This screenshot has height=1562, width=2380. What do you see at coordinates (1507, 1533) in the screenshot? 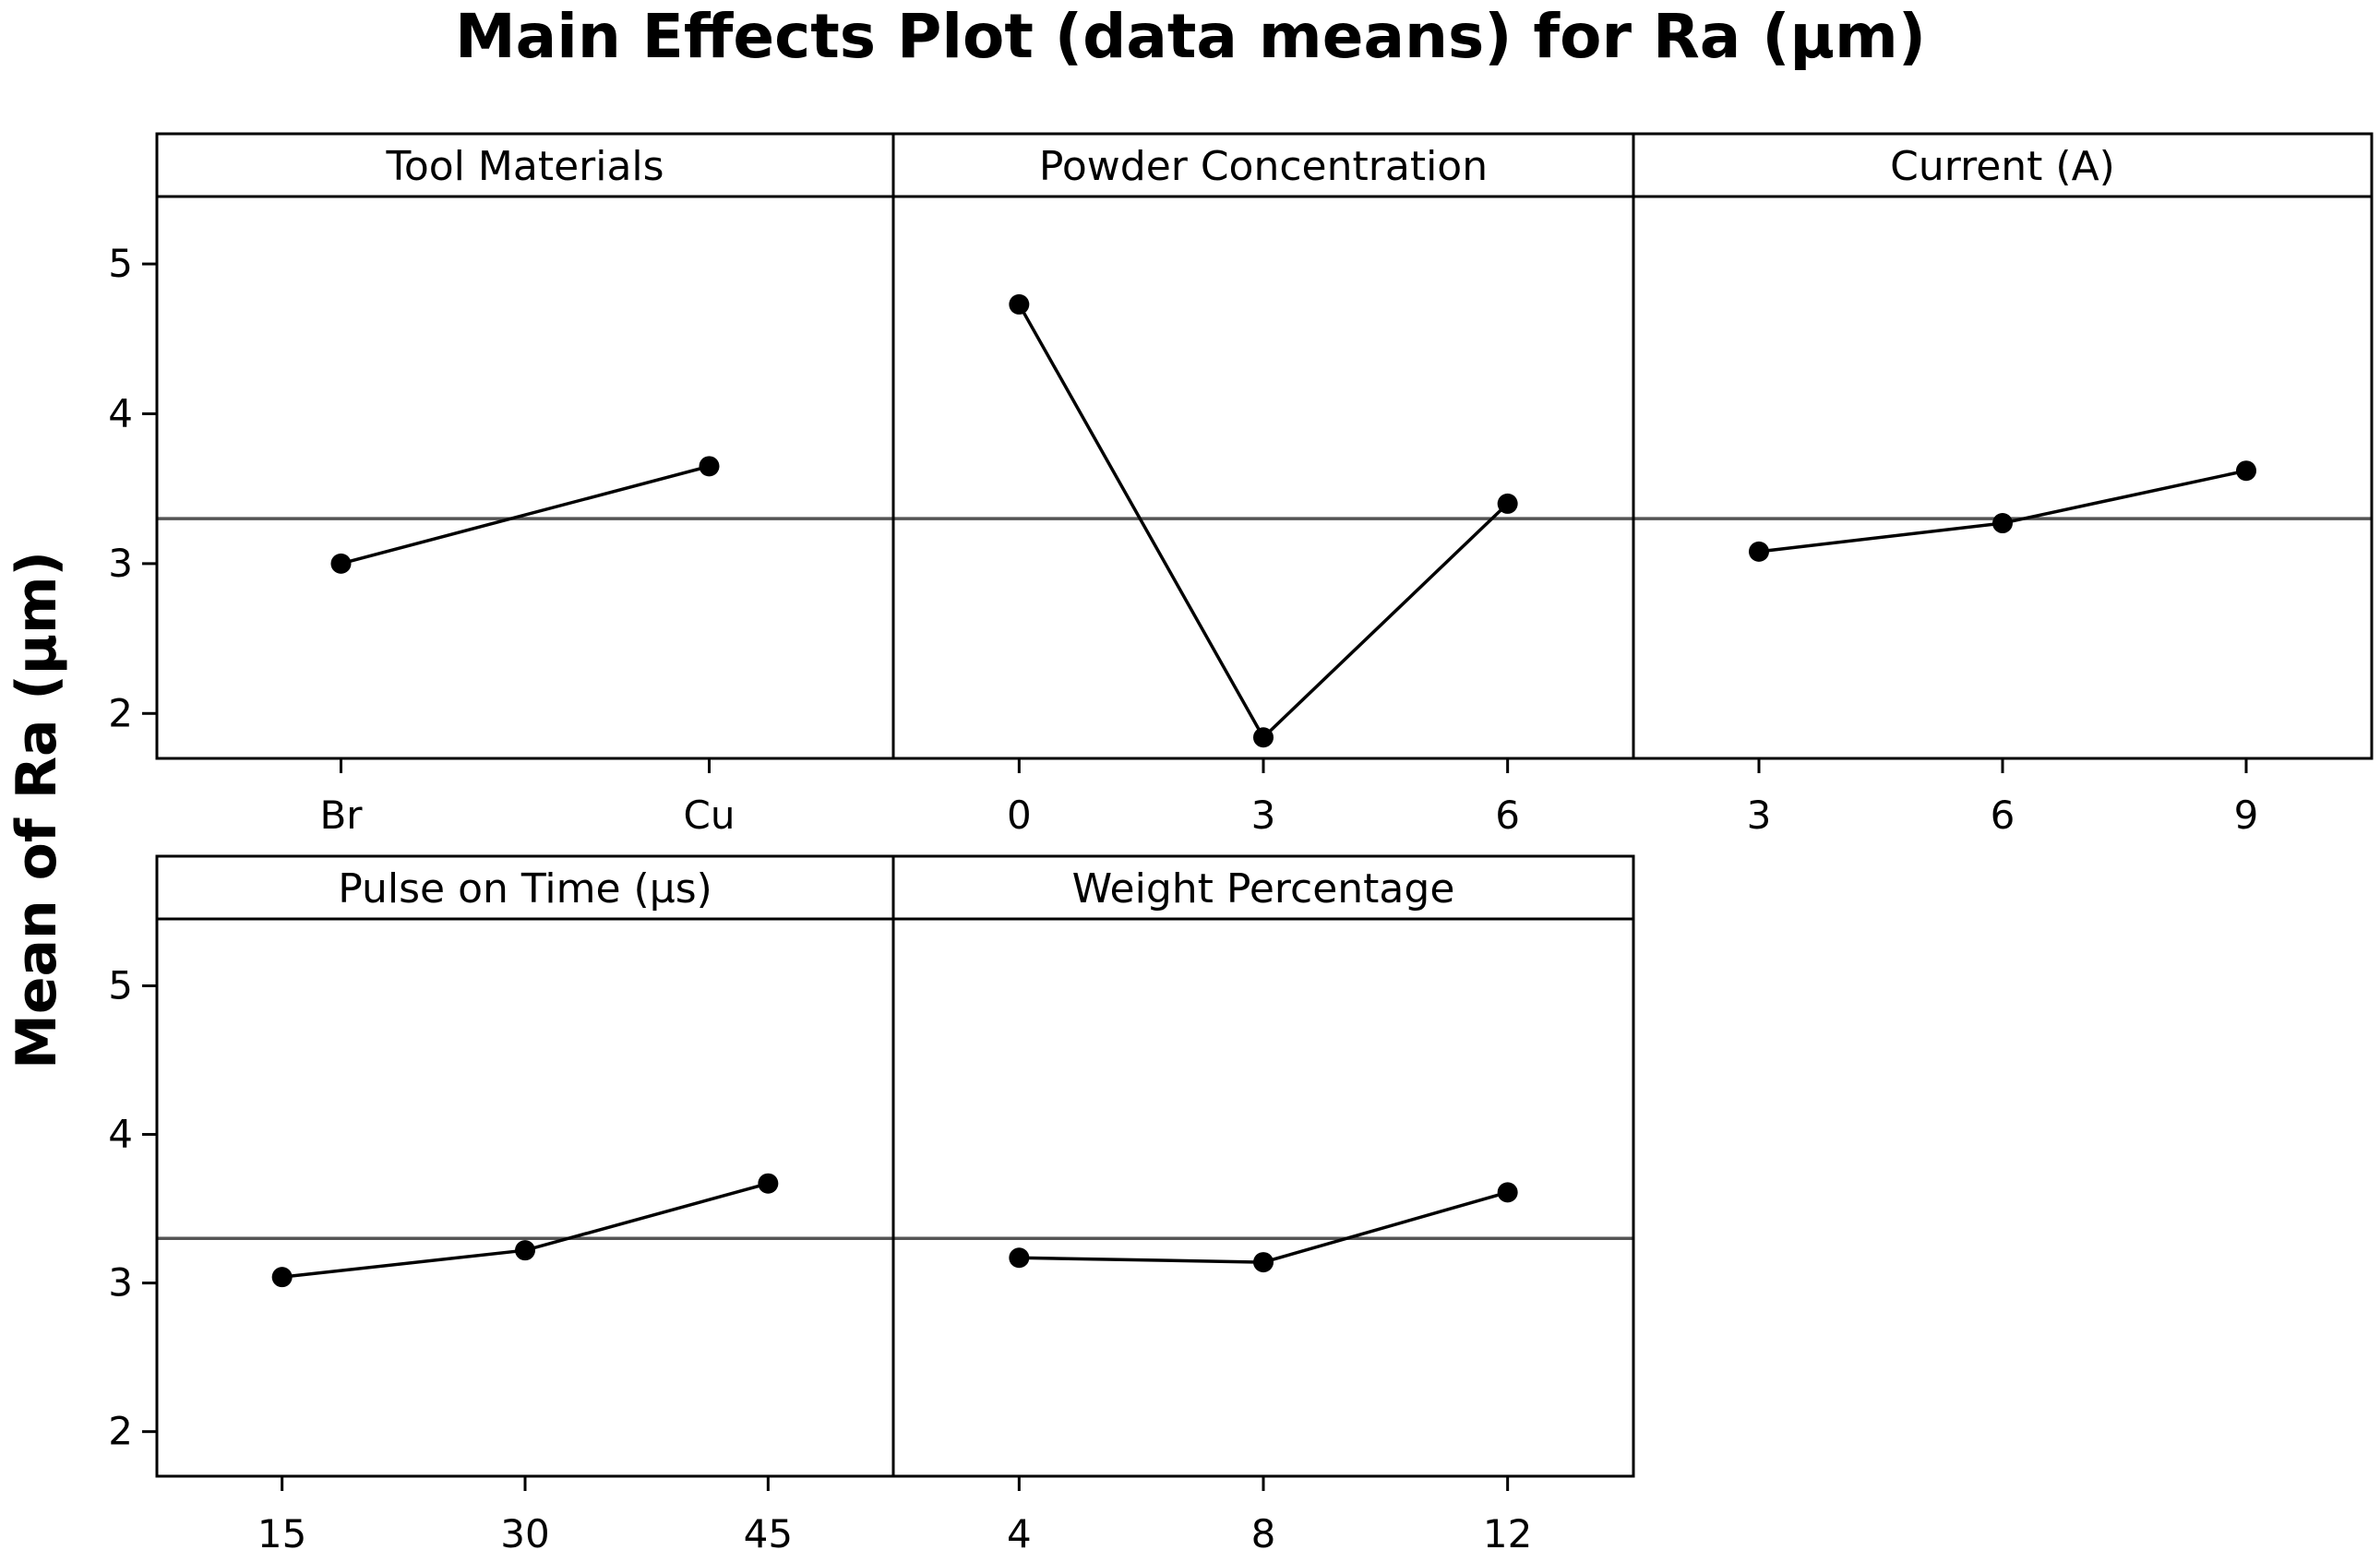
I see `x-tick-label: 12` at bounding box center [1507, 1533].